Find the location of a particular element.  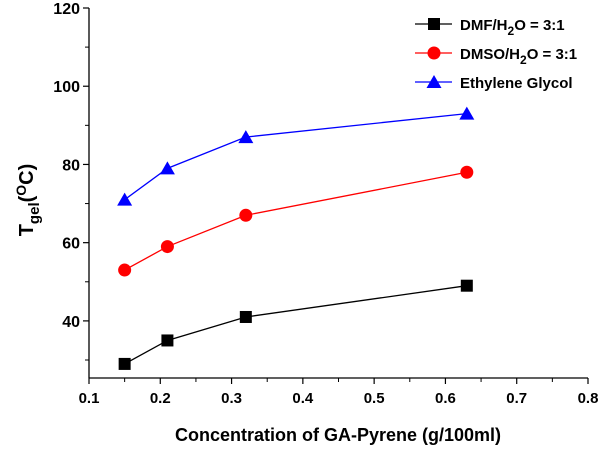

x-tick-label: 0.2 is located at coordinates (160, 398).